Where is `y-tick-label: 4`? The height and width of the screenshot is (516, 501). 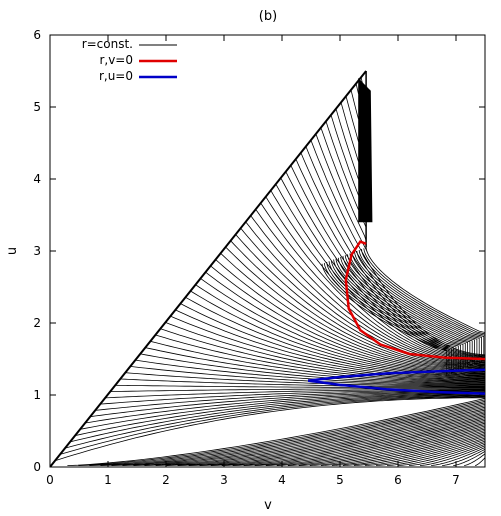
y-tick-label: 4 is located at coordinates (37, 179).